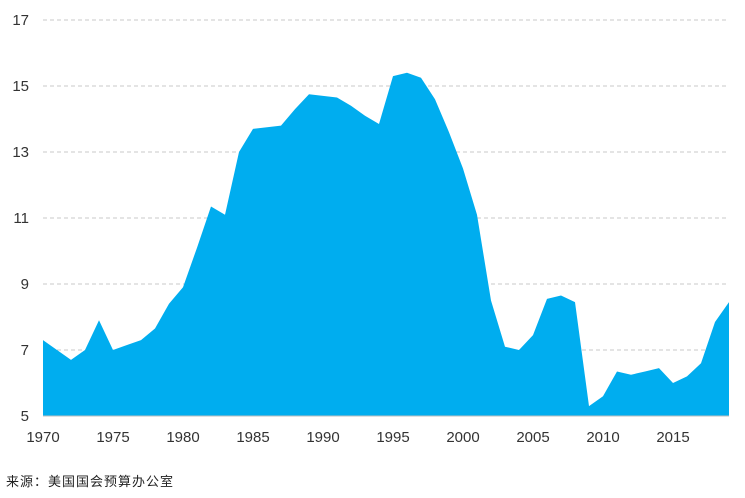 The width and height of the screenshot is (745, 498). What do you see at coordinates (25, 284) in the screenshot?
I see `y-tick-label: 9` at bounding box center [25, 284].